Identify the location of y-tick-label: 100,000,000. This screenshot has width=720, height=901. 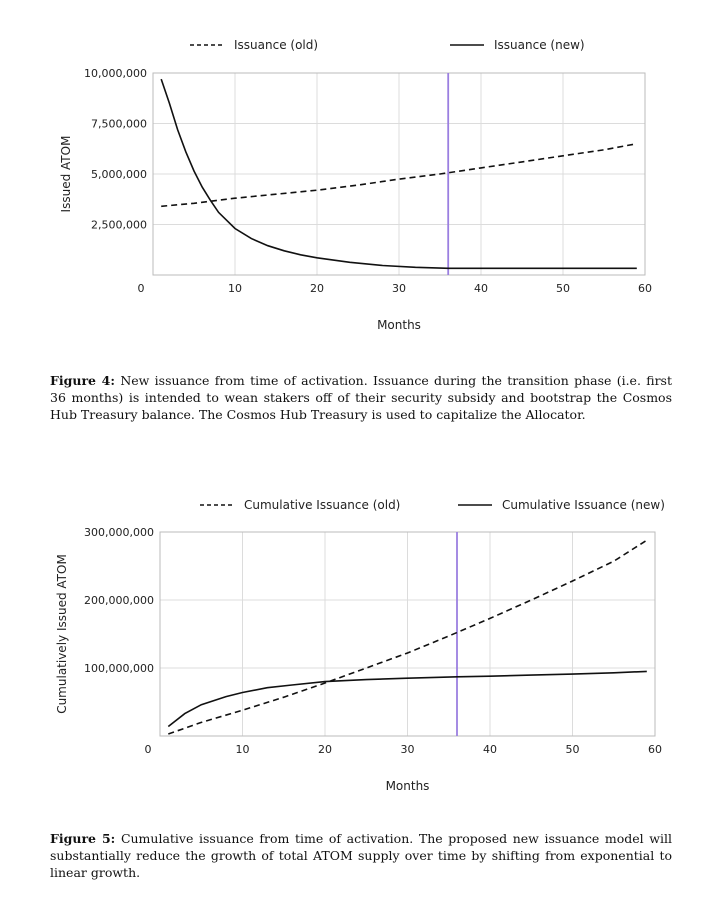
(119, 668).